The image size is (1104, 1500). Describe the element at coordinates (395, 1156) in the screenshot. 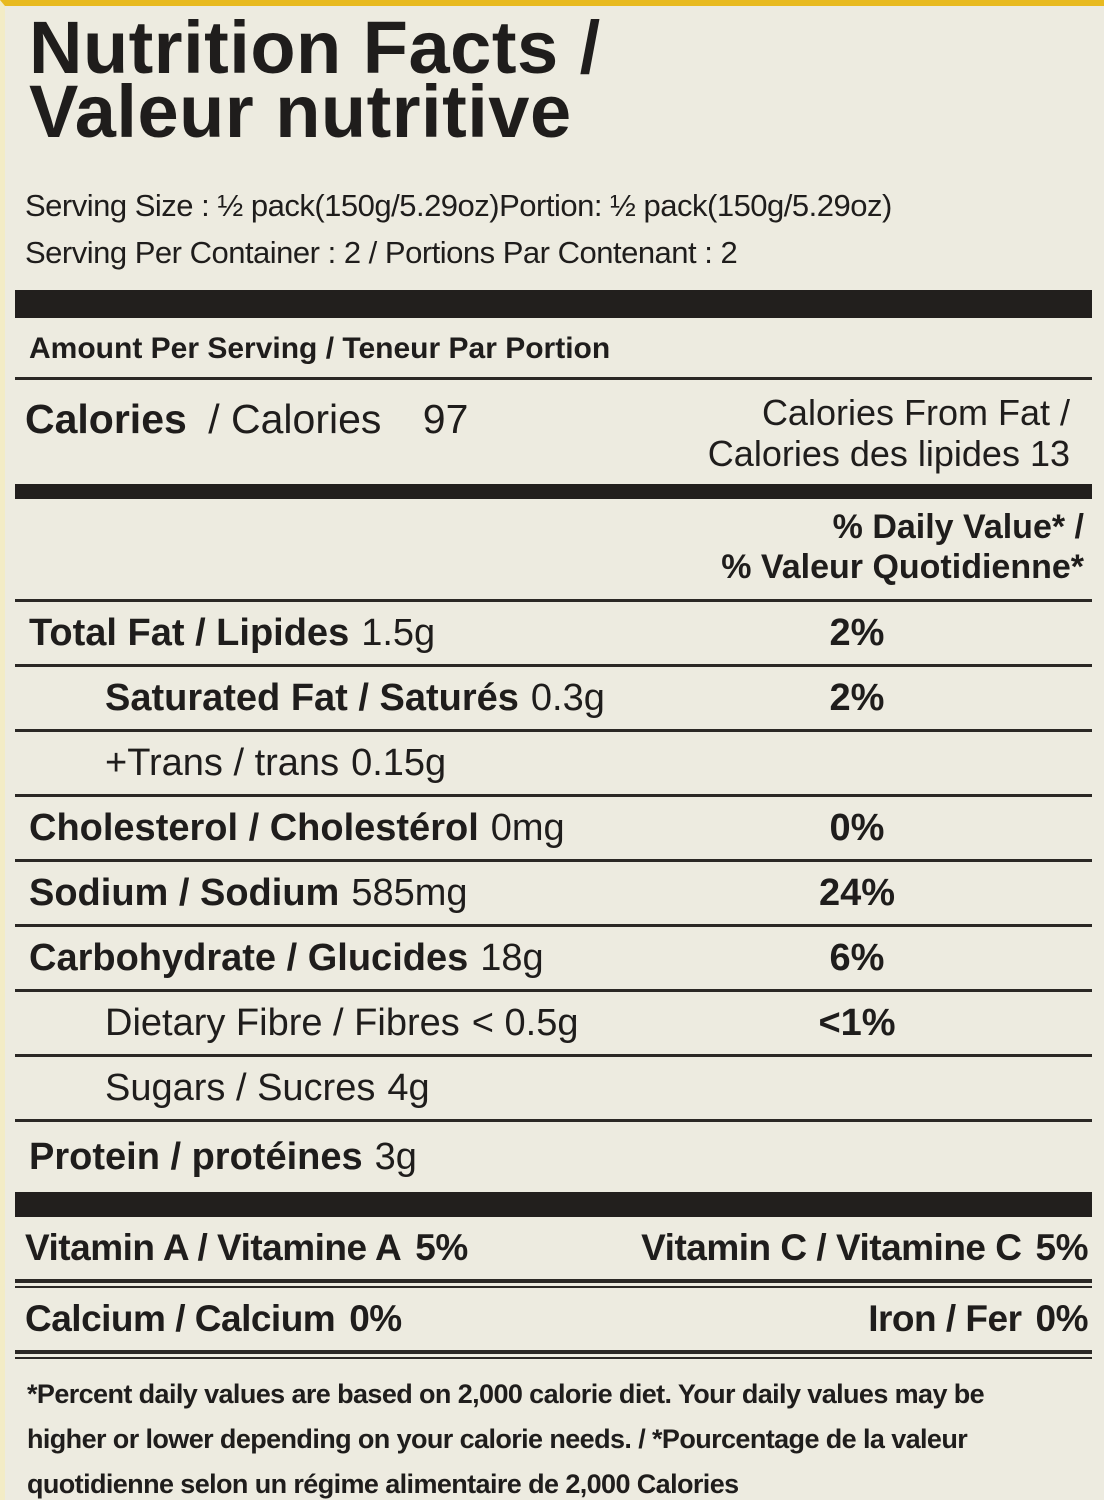

I see `nutrient-amount: 3g` at that location.